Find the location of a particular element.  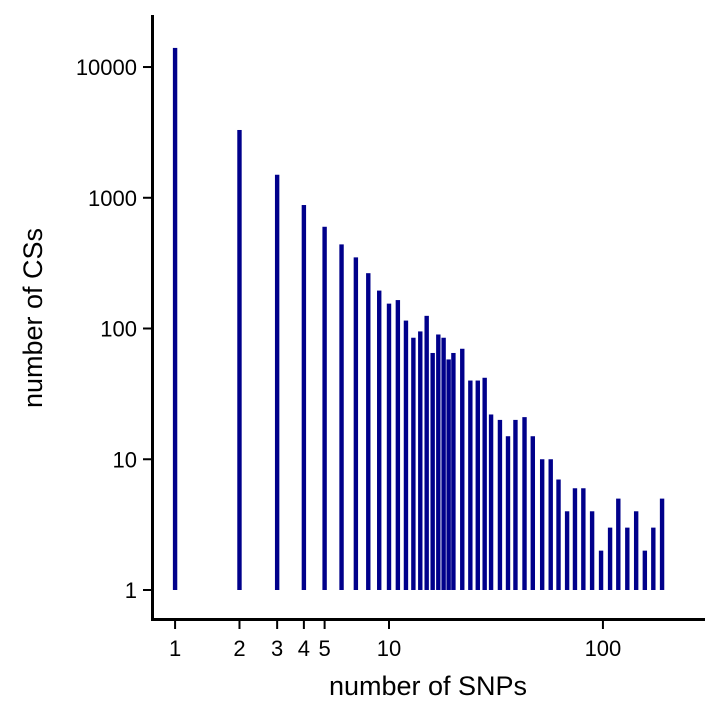

y-tick-label-10000: 10000 is located at coordinates (106, 67).